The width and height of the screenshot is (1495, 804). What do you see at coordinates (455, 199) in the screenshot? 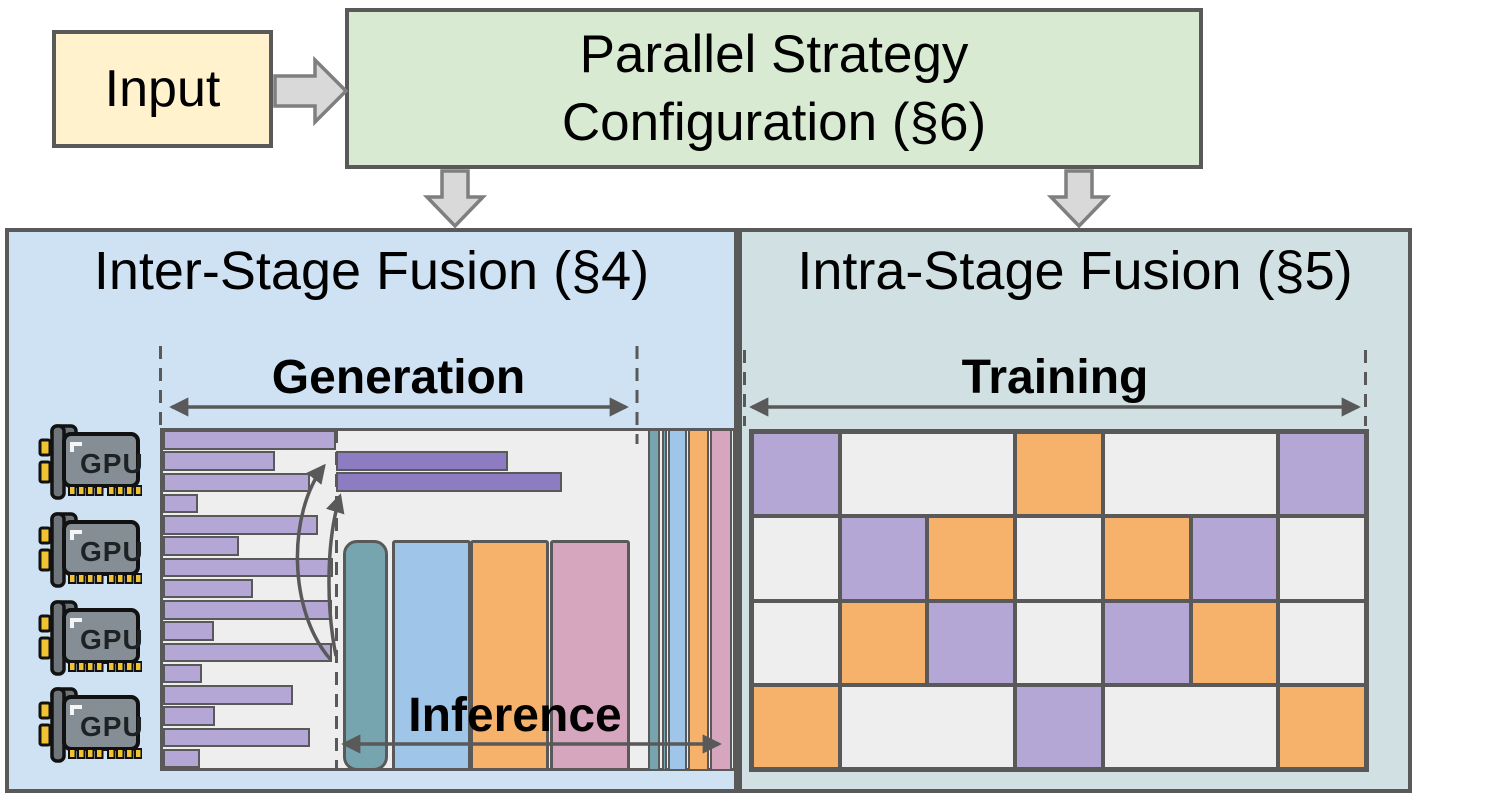
I see `config-to-inter-stage-arrow` at bounding box center [455, 199].